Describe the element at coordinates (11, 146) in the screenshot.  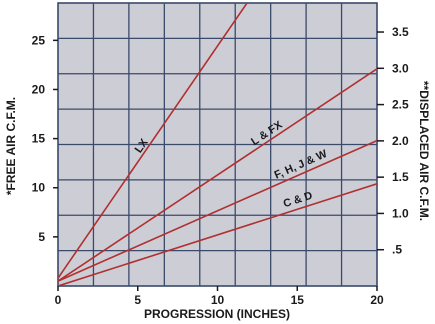
I see `y-left-axis-title: *FREE AIR C.F.M.` at that location.